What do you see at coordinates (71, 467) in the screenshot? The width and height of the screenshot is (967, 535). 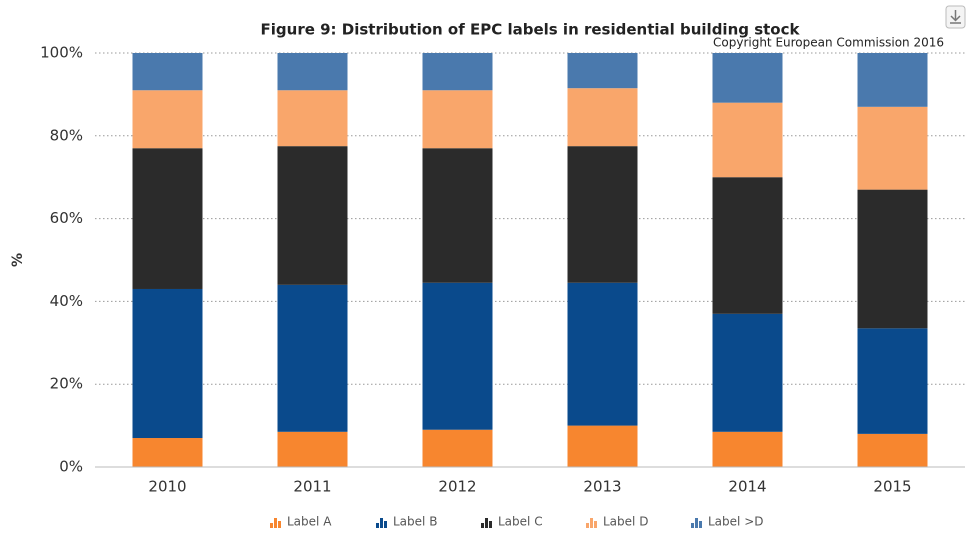 I see `y-tick-label: 0%` at bounding box center [71, 467].